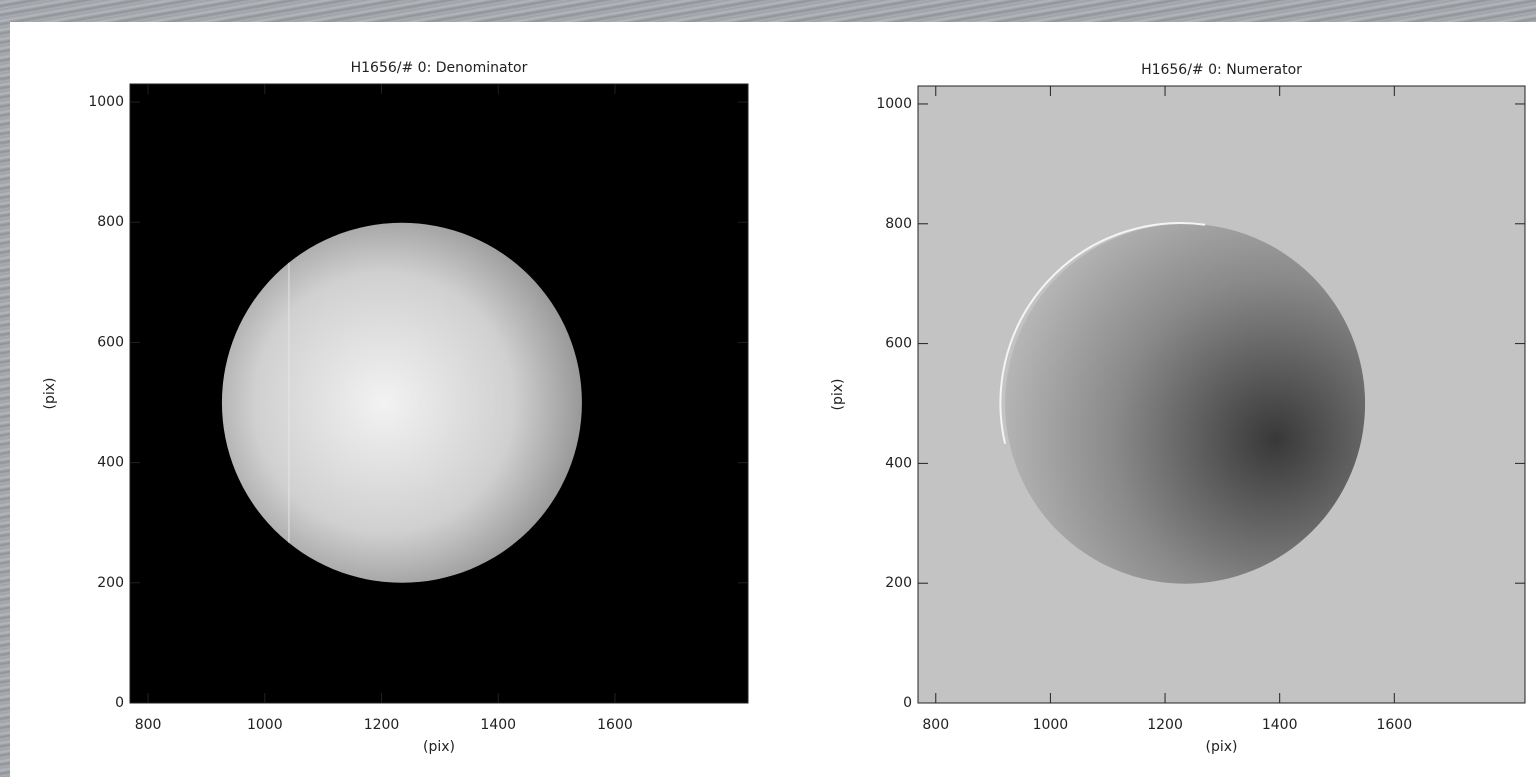 The width and height of the screenshot is (1536, 777). Describe the element at coordinates (1102, 333) in the screenshot. I see `disk-rim` at that location.